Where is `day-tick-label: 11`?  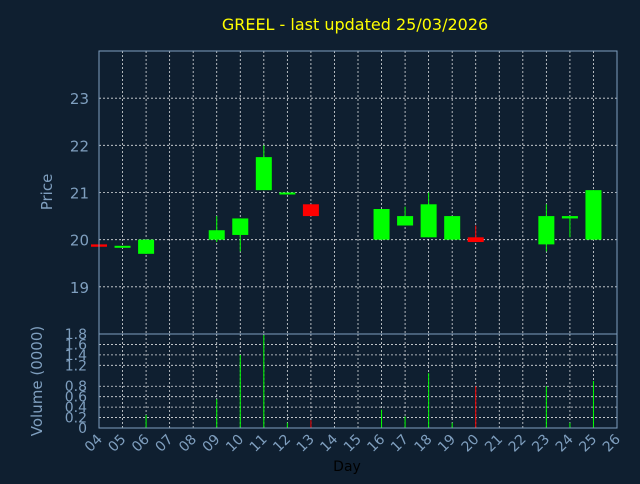
day-tick-label: 11 is located at coordinates (259, 444).